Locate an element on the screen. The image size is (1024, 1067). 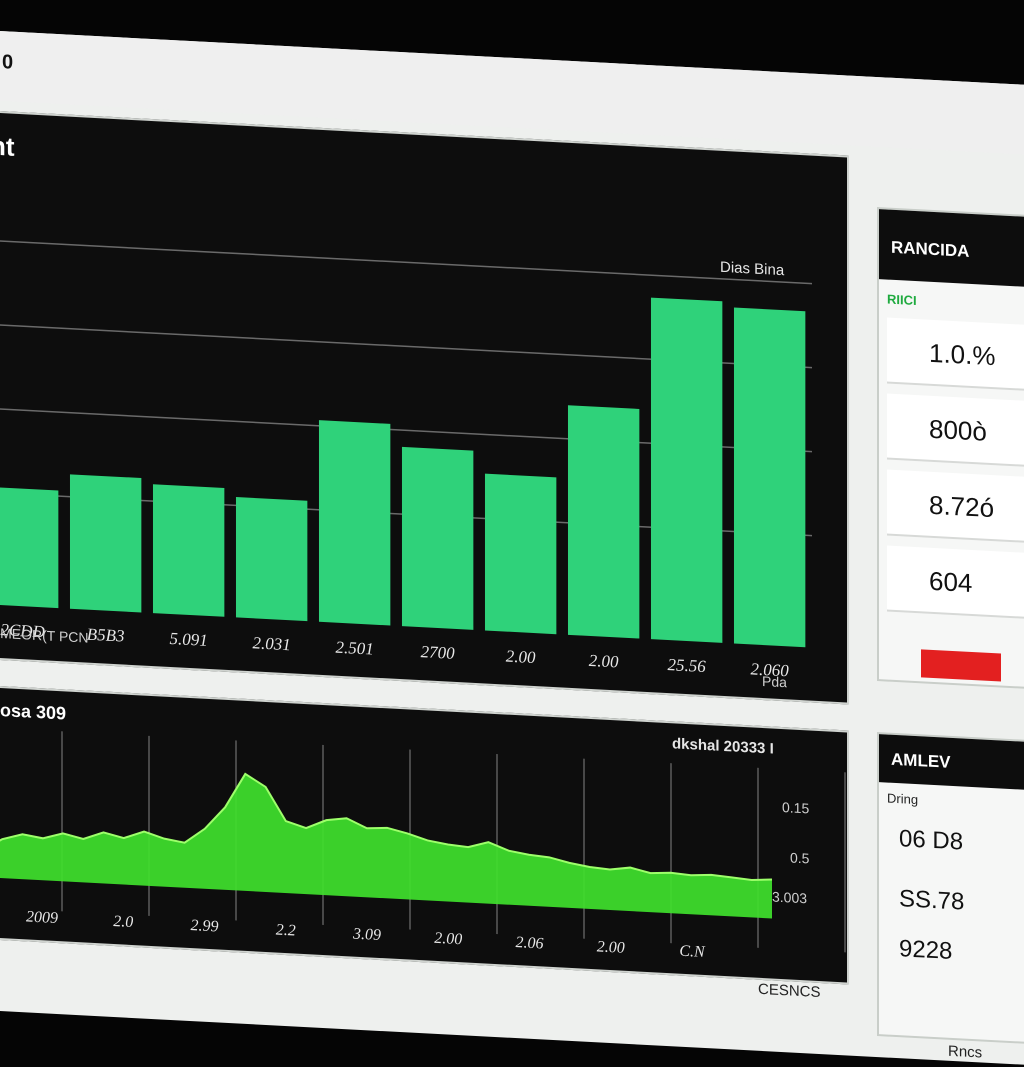
bar-tick-label-2: 5.091 is located at coordinates (189, 639).